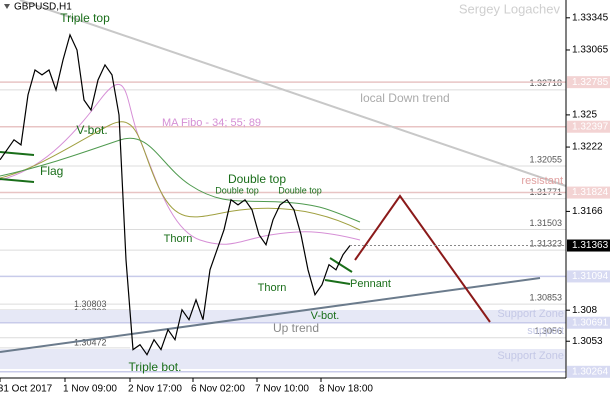 The height and width of the screenshot is (400, 610). What do you see at coordinates (584, 115) in the screenshot?
I see `y-tick-label: 1.325` at bounding box center [584, 115].